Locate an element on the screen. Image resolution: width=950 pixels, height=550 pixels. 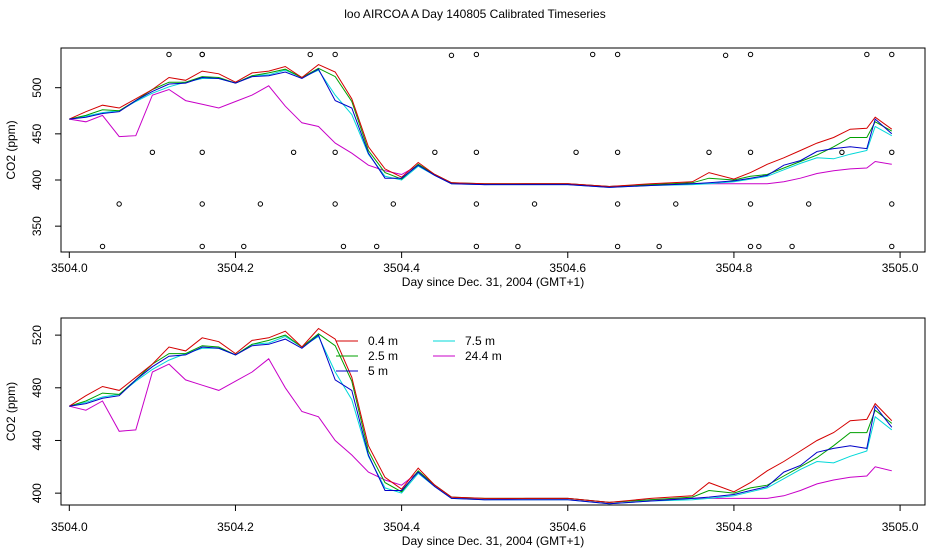
legend-label: 7.5 m is located at coordinates (480, 341).